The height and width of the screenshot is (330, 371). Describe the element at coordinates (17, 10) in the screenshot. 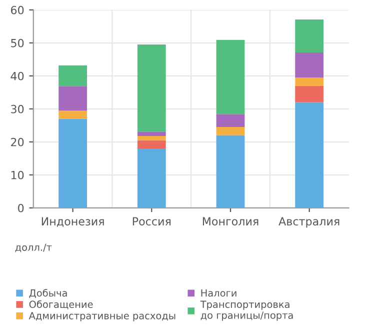

I see `y-tick-label: 60` at that location.